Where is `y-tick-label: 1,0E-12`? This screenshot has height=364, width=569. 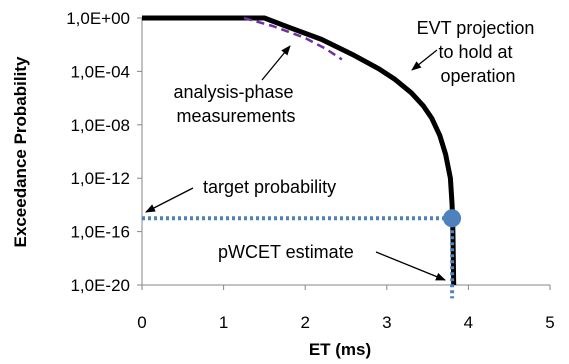
y-tick-label: 1,0E-12 is located at coordinates (100, 178).